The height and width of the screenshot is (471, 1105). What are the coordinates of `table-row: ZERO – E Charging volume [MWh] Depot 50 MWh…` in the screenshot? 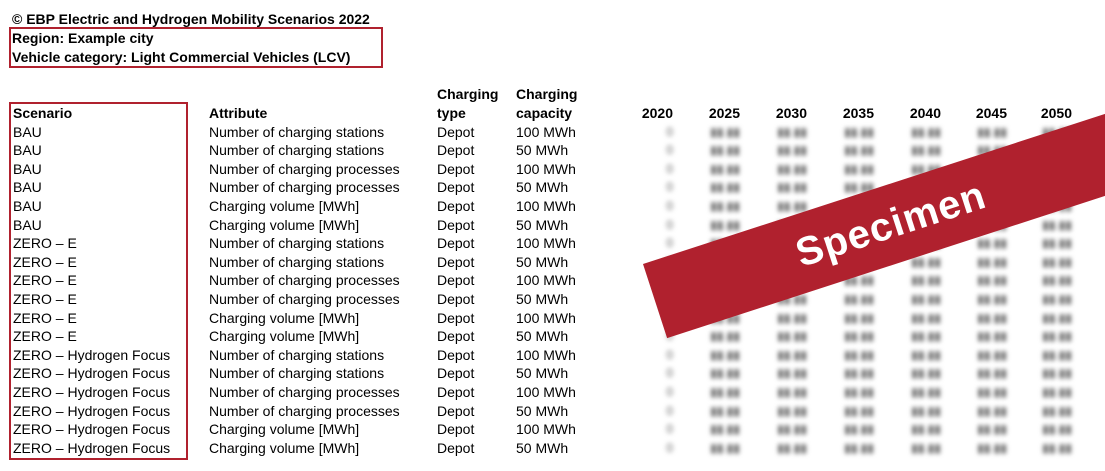 It's located at (552, 336).